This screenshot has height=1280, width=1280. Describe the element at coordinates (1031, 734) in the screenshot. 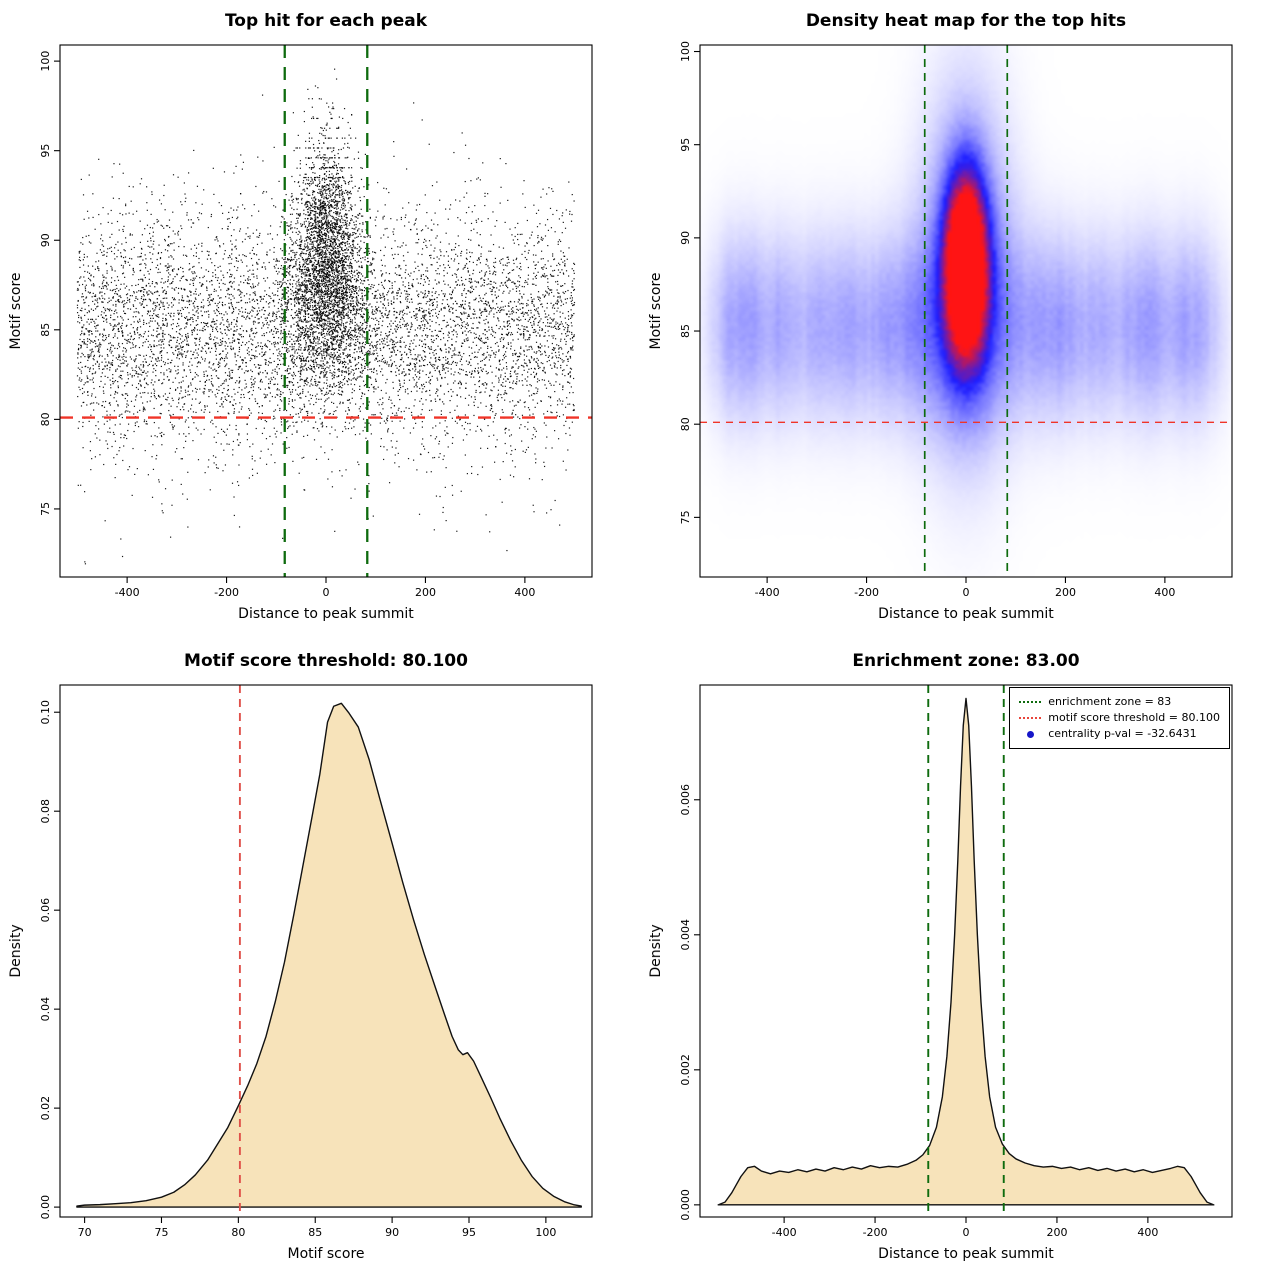

I see `blue-point-icon` at that location.